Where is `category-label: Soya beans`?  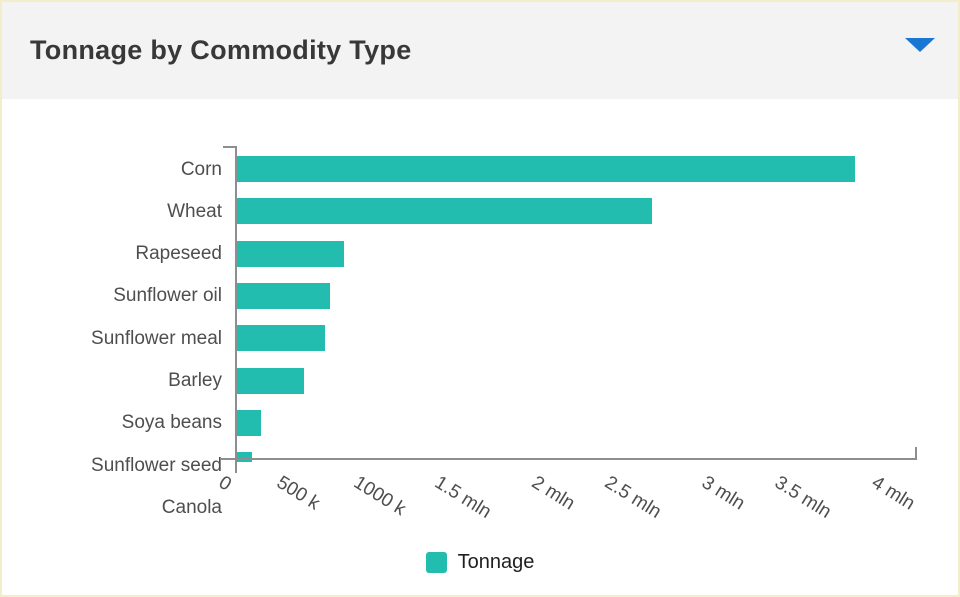 category-label: Soya beans is located at coordinates (171, 423).